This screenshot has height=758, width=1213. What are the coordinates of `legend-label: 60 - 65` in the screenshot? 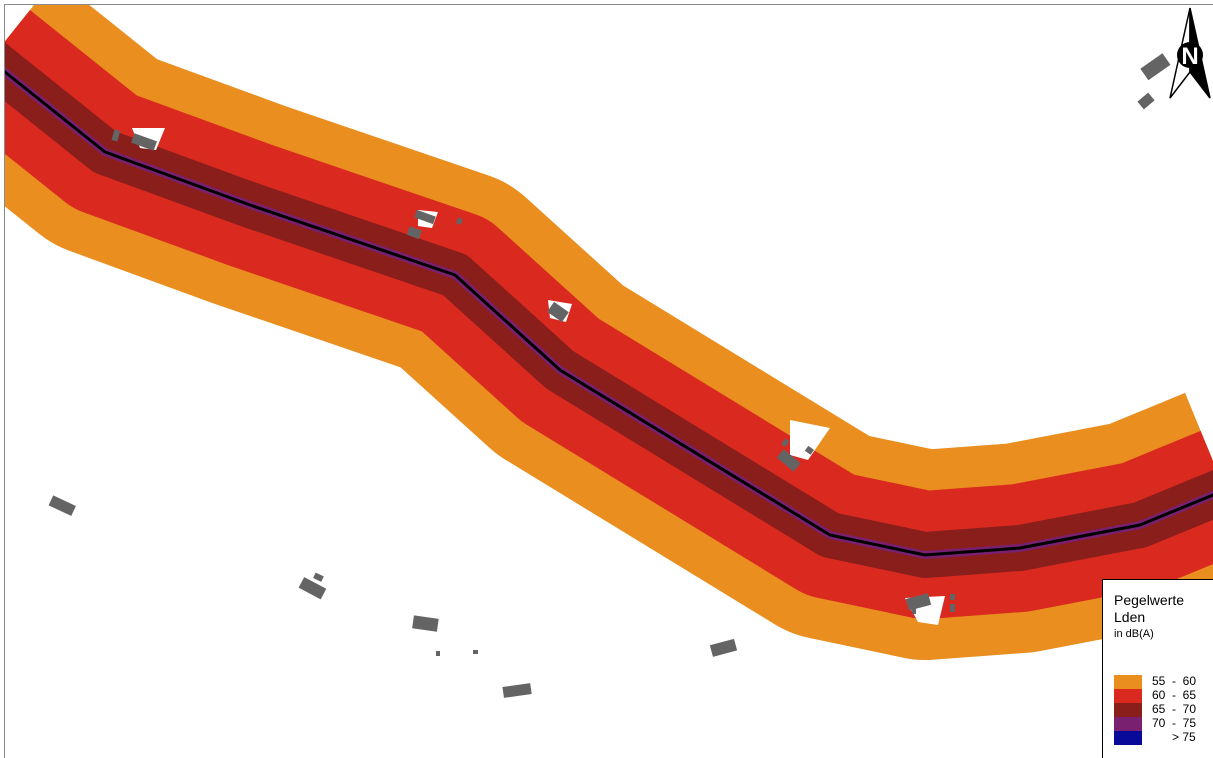 It's located at (1174, 695).